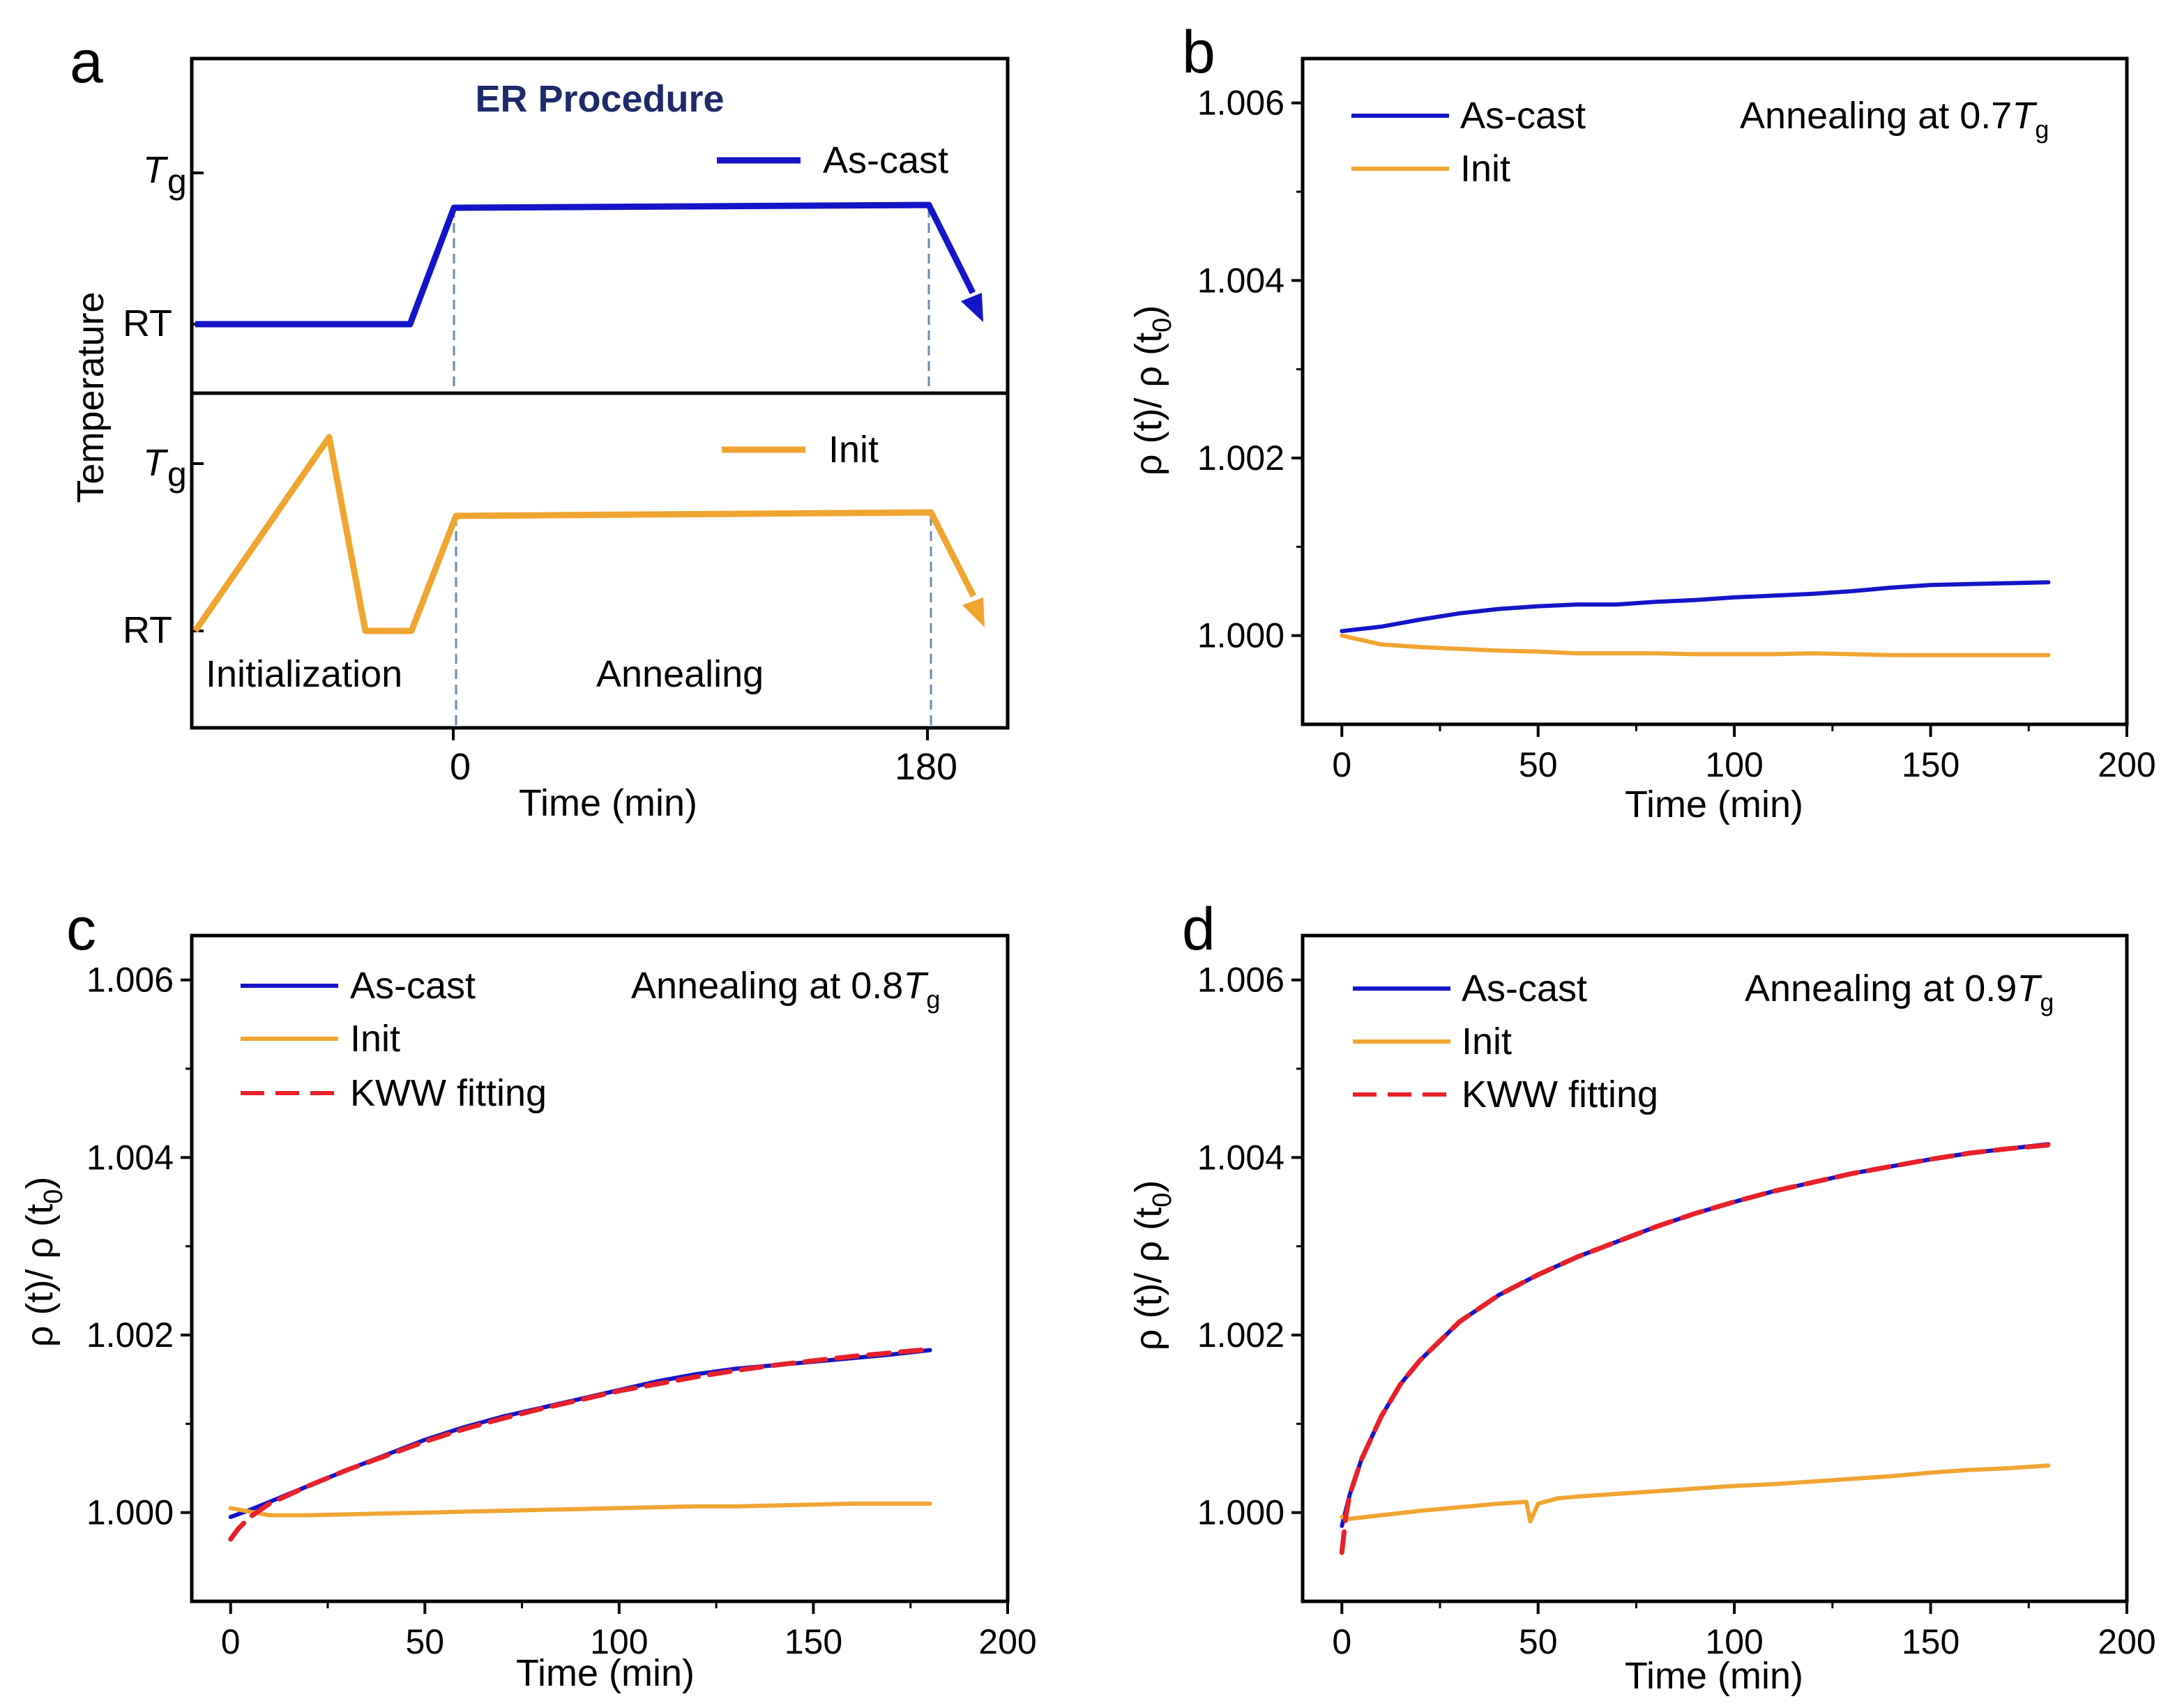 The height and width of the screenshot is (1708, 2168). I want to click on panel-c-legend-init-label: Init, so click(375, 1039).